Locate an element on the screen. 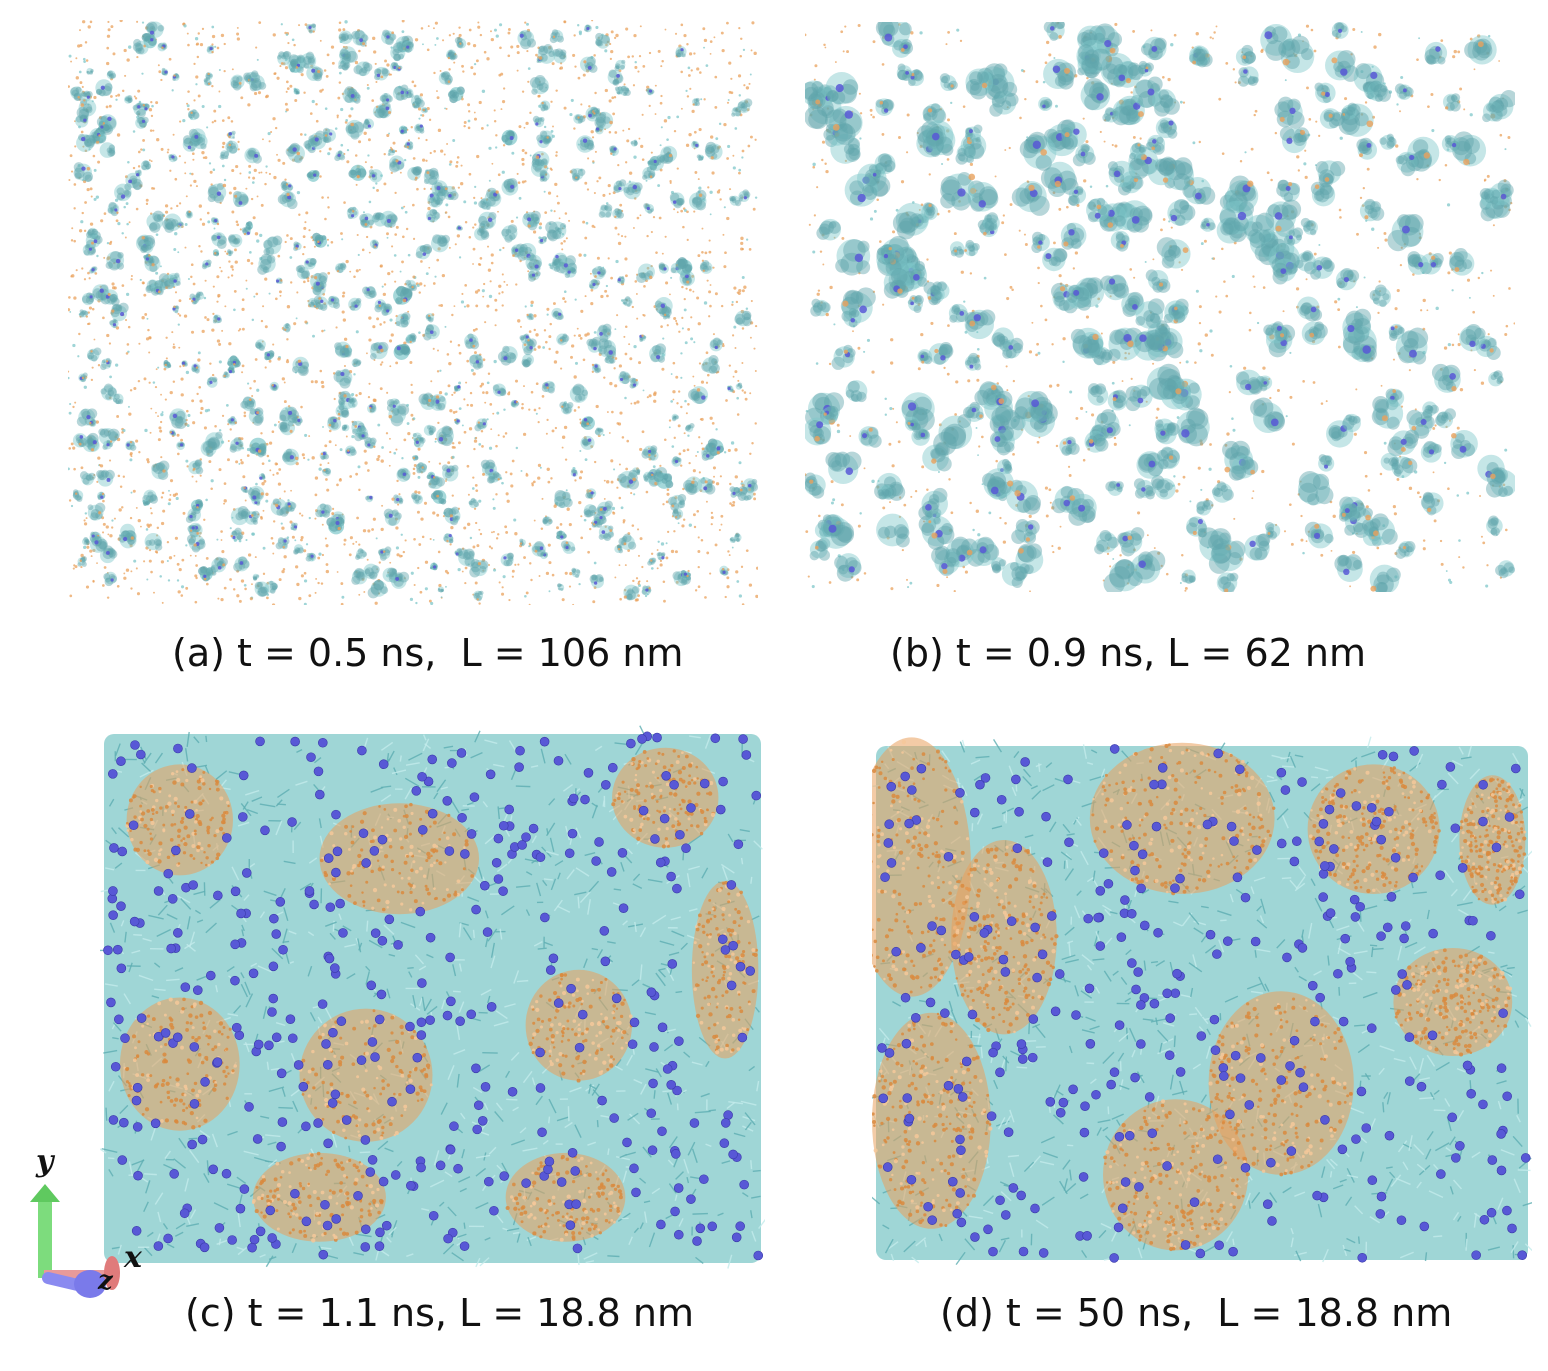 This screenshot has height=1371, width=1548. y-axis-label: y is located at coordinates (45, 1161).